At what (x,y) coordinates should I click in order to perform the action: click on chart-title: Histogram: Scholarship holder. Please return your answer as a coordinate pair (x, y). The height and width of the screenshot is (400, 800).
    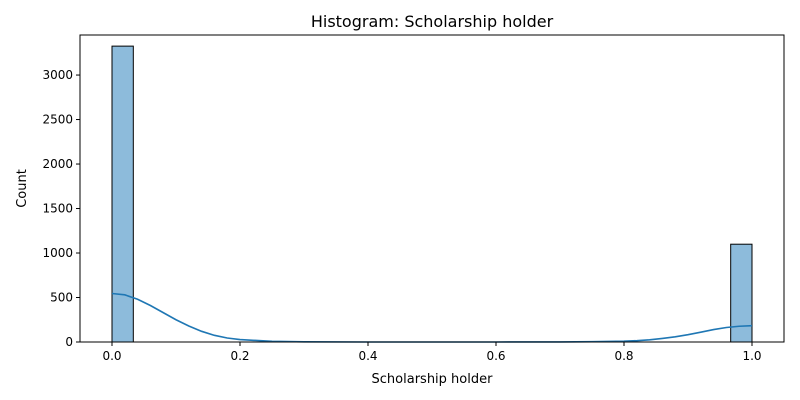
    Looking at the image, I should click on (432, 21).